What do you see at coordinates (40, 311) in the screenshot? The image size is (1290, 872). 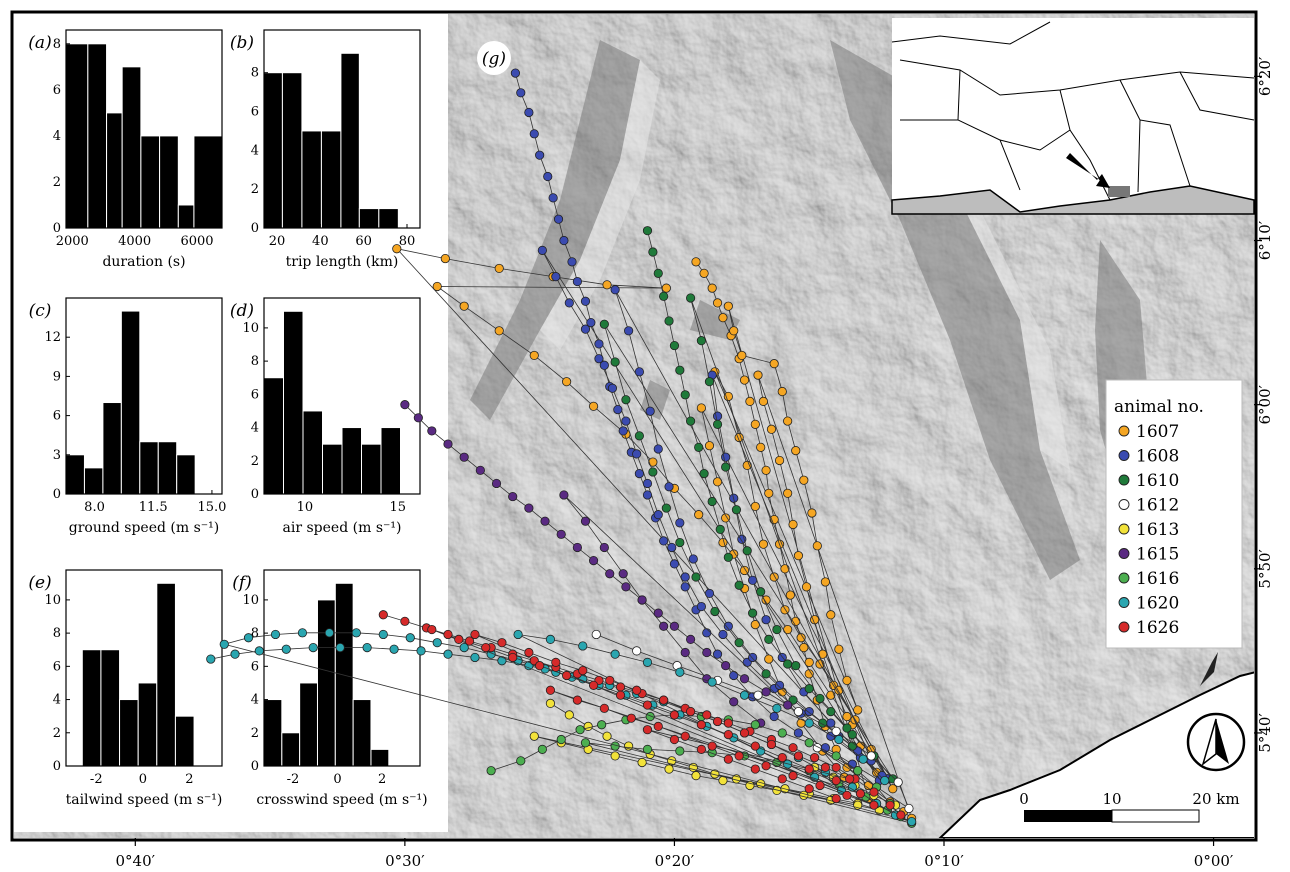 I see `hist-c-panel-letter: (c)` at bounding box center [40, 311].